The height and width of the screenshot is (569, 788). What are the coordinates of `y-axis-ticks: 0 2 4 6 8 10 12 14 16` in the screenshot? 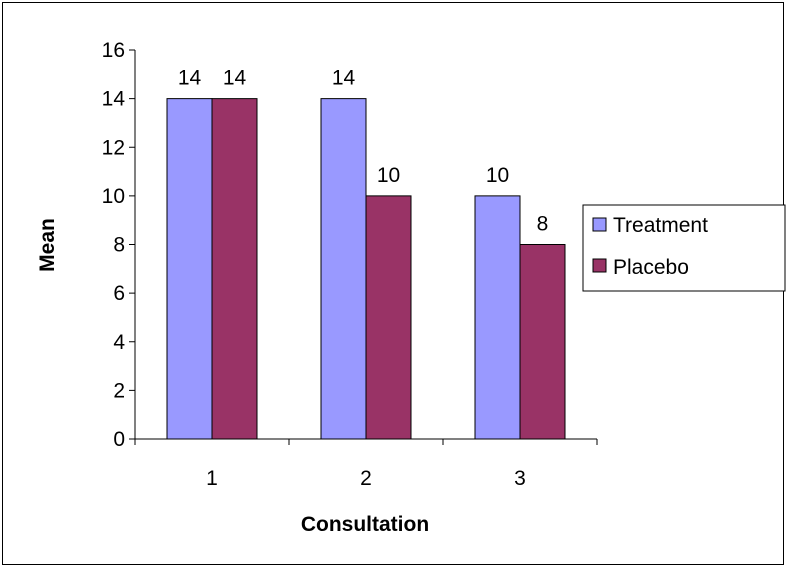 It's located at (118, 245).